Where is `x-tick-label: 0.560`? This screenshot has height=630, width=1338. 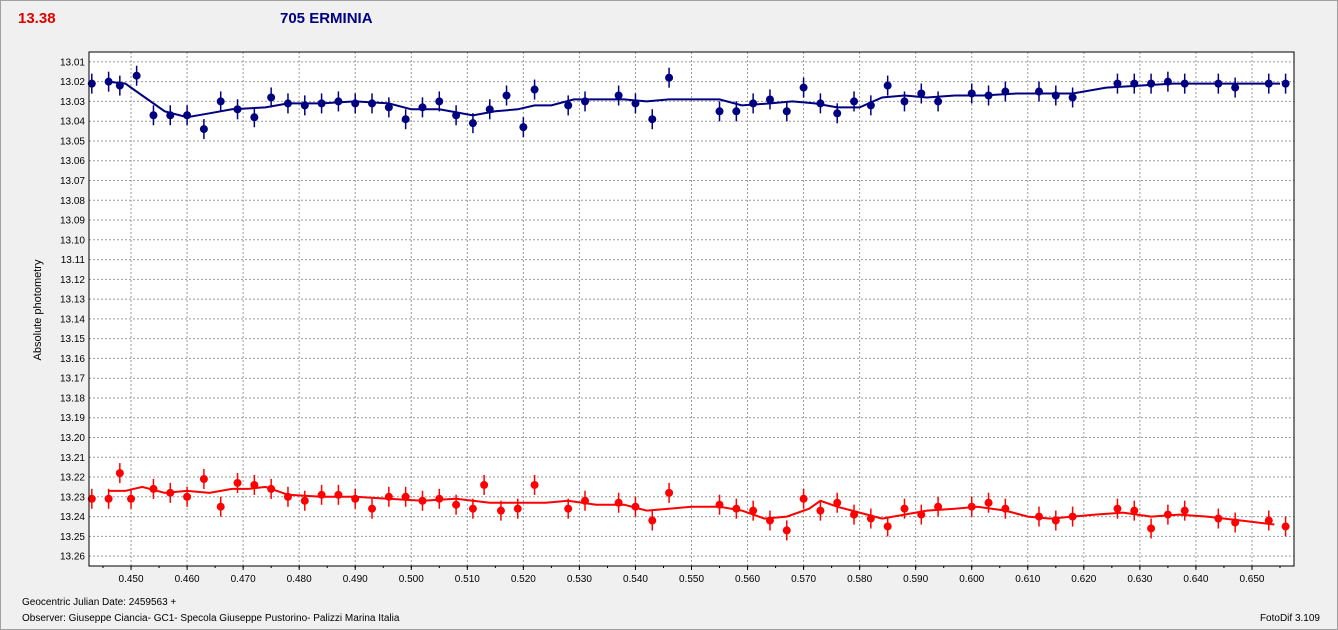 x-tick-label: 0.560 is located at coordinates (747, 579).